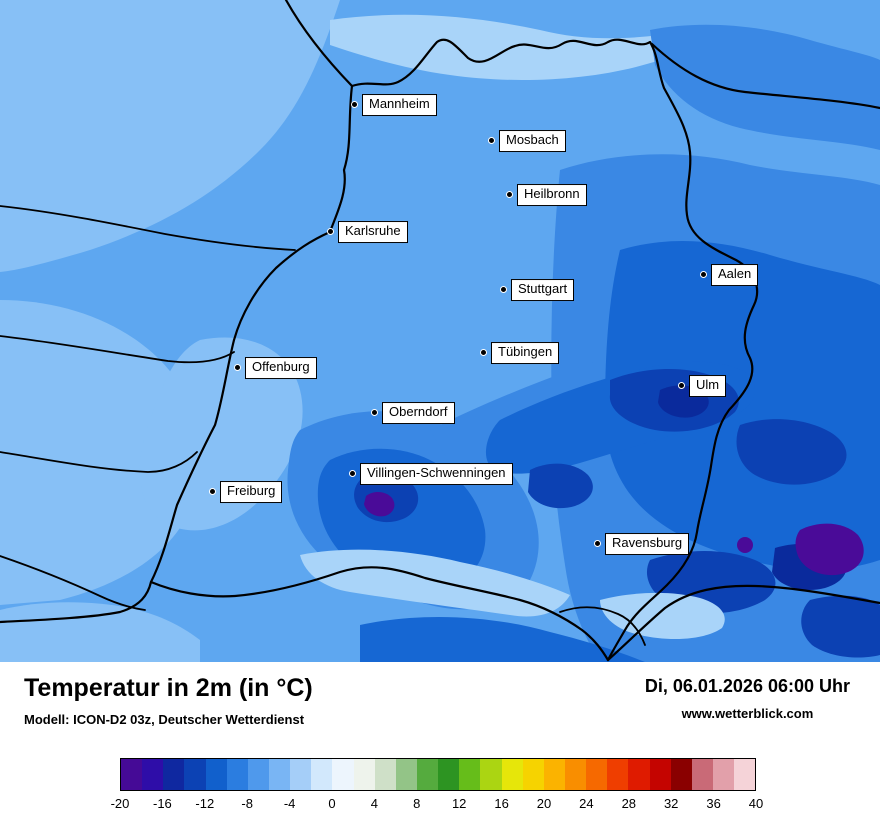 The image size is (880, 830). What do you see at coordinates (168, 688) in the screenshot?
I see `page-title: Temperatur in 2m (in °C)` at bounding box center [168, 688].